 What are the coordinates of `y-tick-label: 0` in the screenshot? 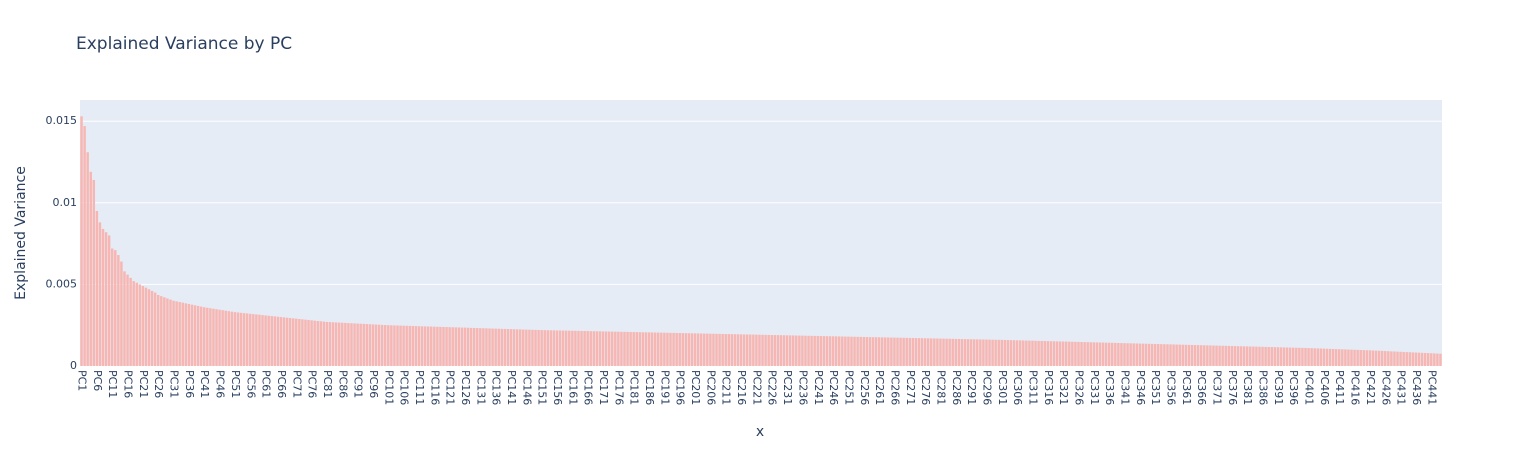 It's located at (73, 365).